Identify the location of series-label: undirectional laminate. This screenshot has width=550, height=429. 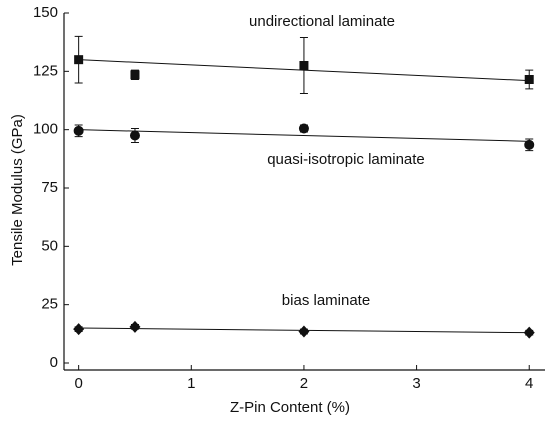
(322, 21).